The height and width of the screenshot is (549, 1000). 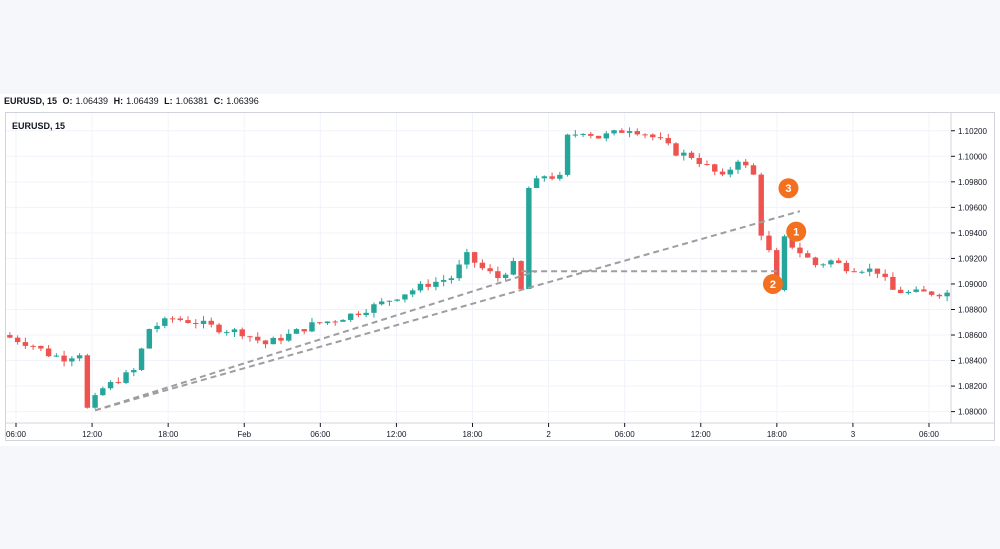 I want to click on price-tick-label: 1.08600, so click(x=972, y=335).